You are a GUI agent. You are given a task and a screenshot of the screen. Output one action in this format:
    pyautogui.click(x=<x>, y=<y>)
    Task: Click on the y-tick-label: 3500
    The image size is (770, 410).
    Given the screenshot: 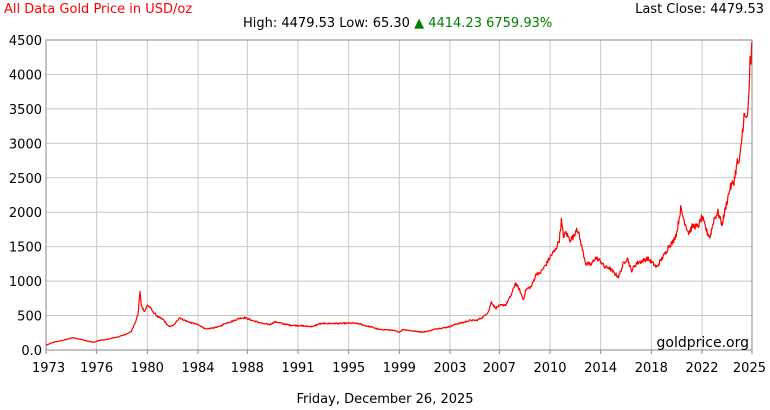 What is the action you would take?
    pyautogui.click(x=25, y=110)
    